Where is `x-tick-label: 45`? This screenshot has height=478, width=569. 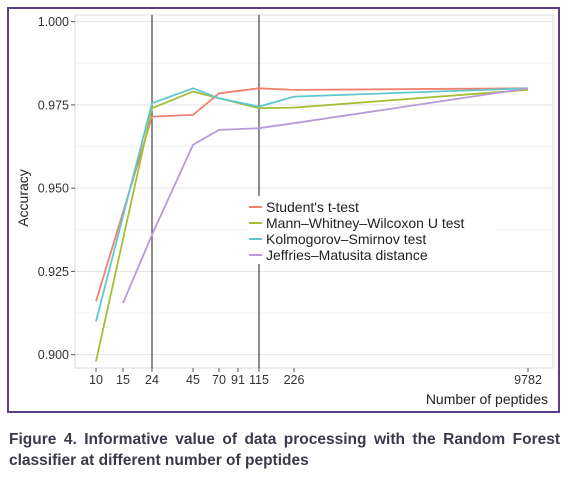 x-tick-label: 45 is located at coordinates (193, 380).